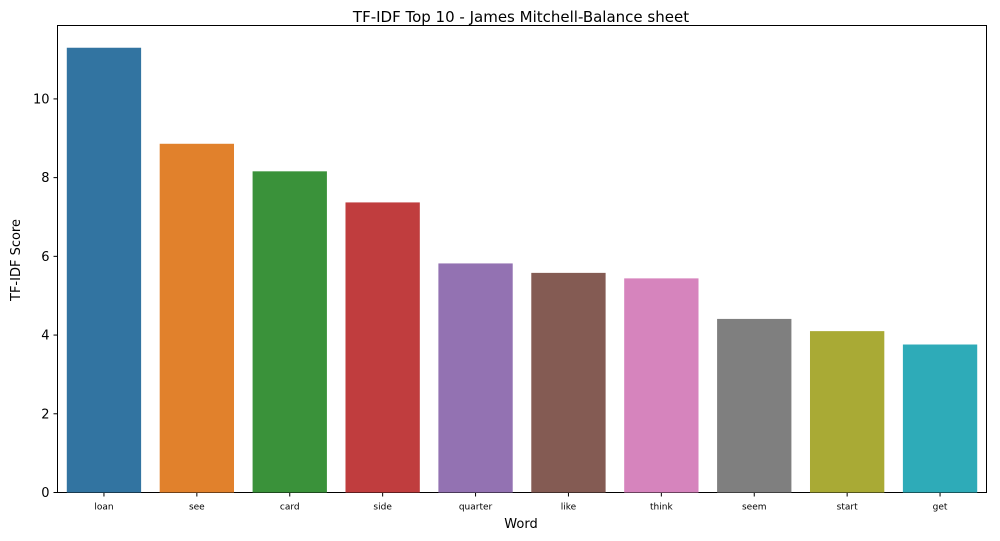  Describe the element at coordinates (16, 260) in the screenshot. I see `y-axis-label: TF-IDF Score` at that location.